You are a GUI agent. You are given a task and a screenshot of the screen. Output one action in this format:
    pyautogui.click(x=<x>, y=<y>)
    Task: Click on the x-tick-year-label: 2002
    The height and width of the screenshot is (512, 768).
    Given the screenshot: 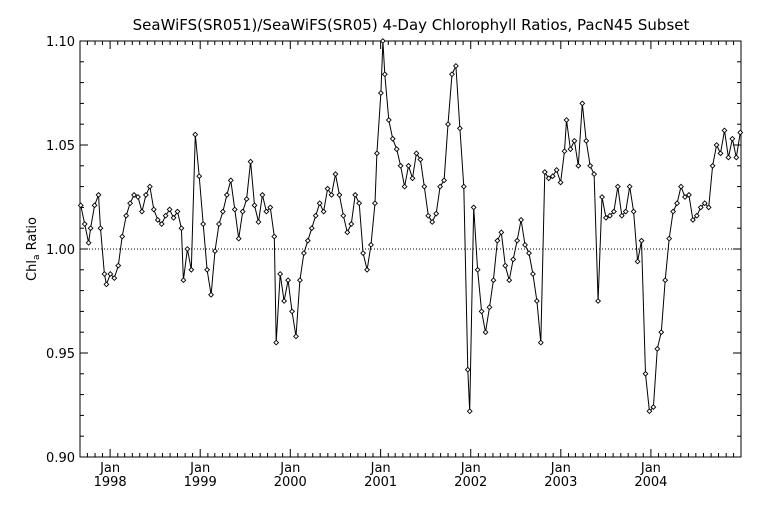 What is the action you would take?
    pyautogui.click(x=470, y=482)
    